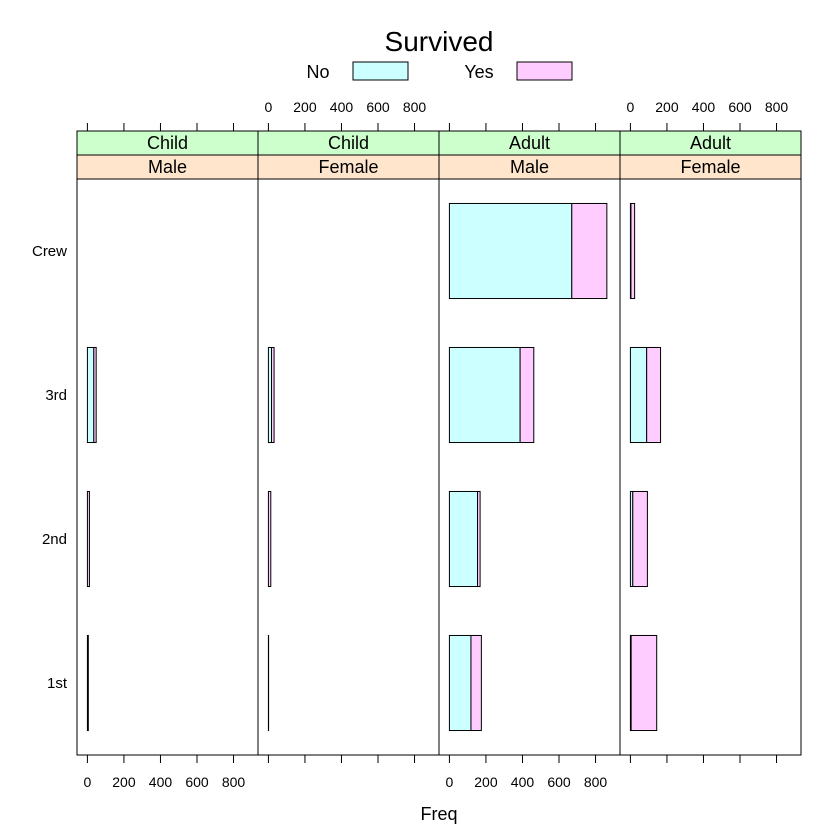 The width and height of the screenshot is (840, 840). Describe the element at coordinates (380, 71) in the screenshot. I see `legend-swatch-no` at that location.